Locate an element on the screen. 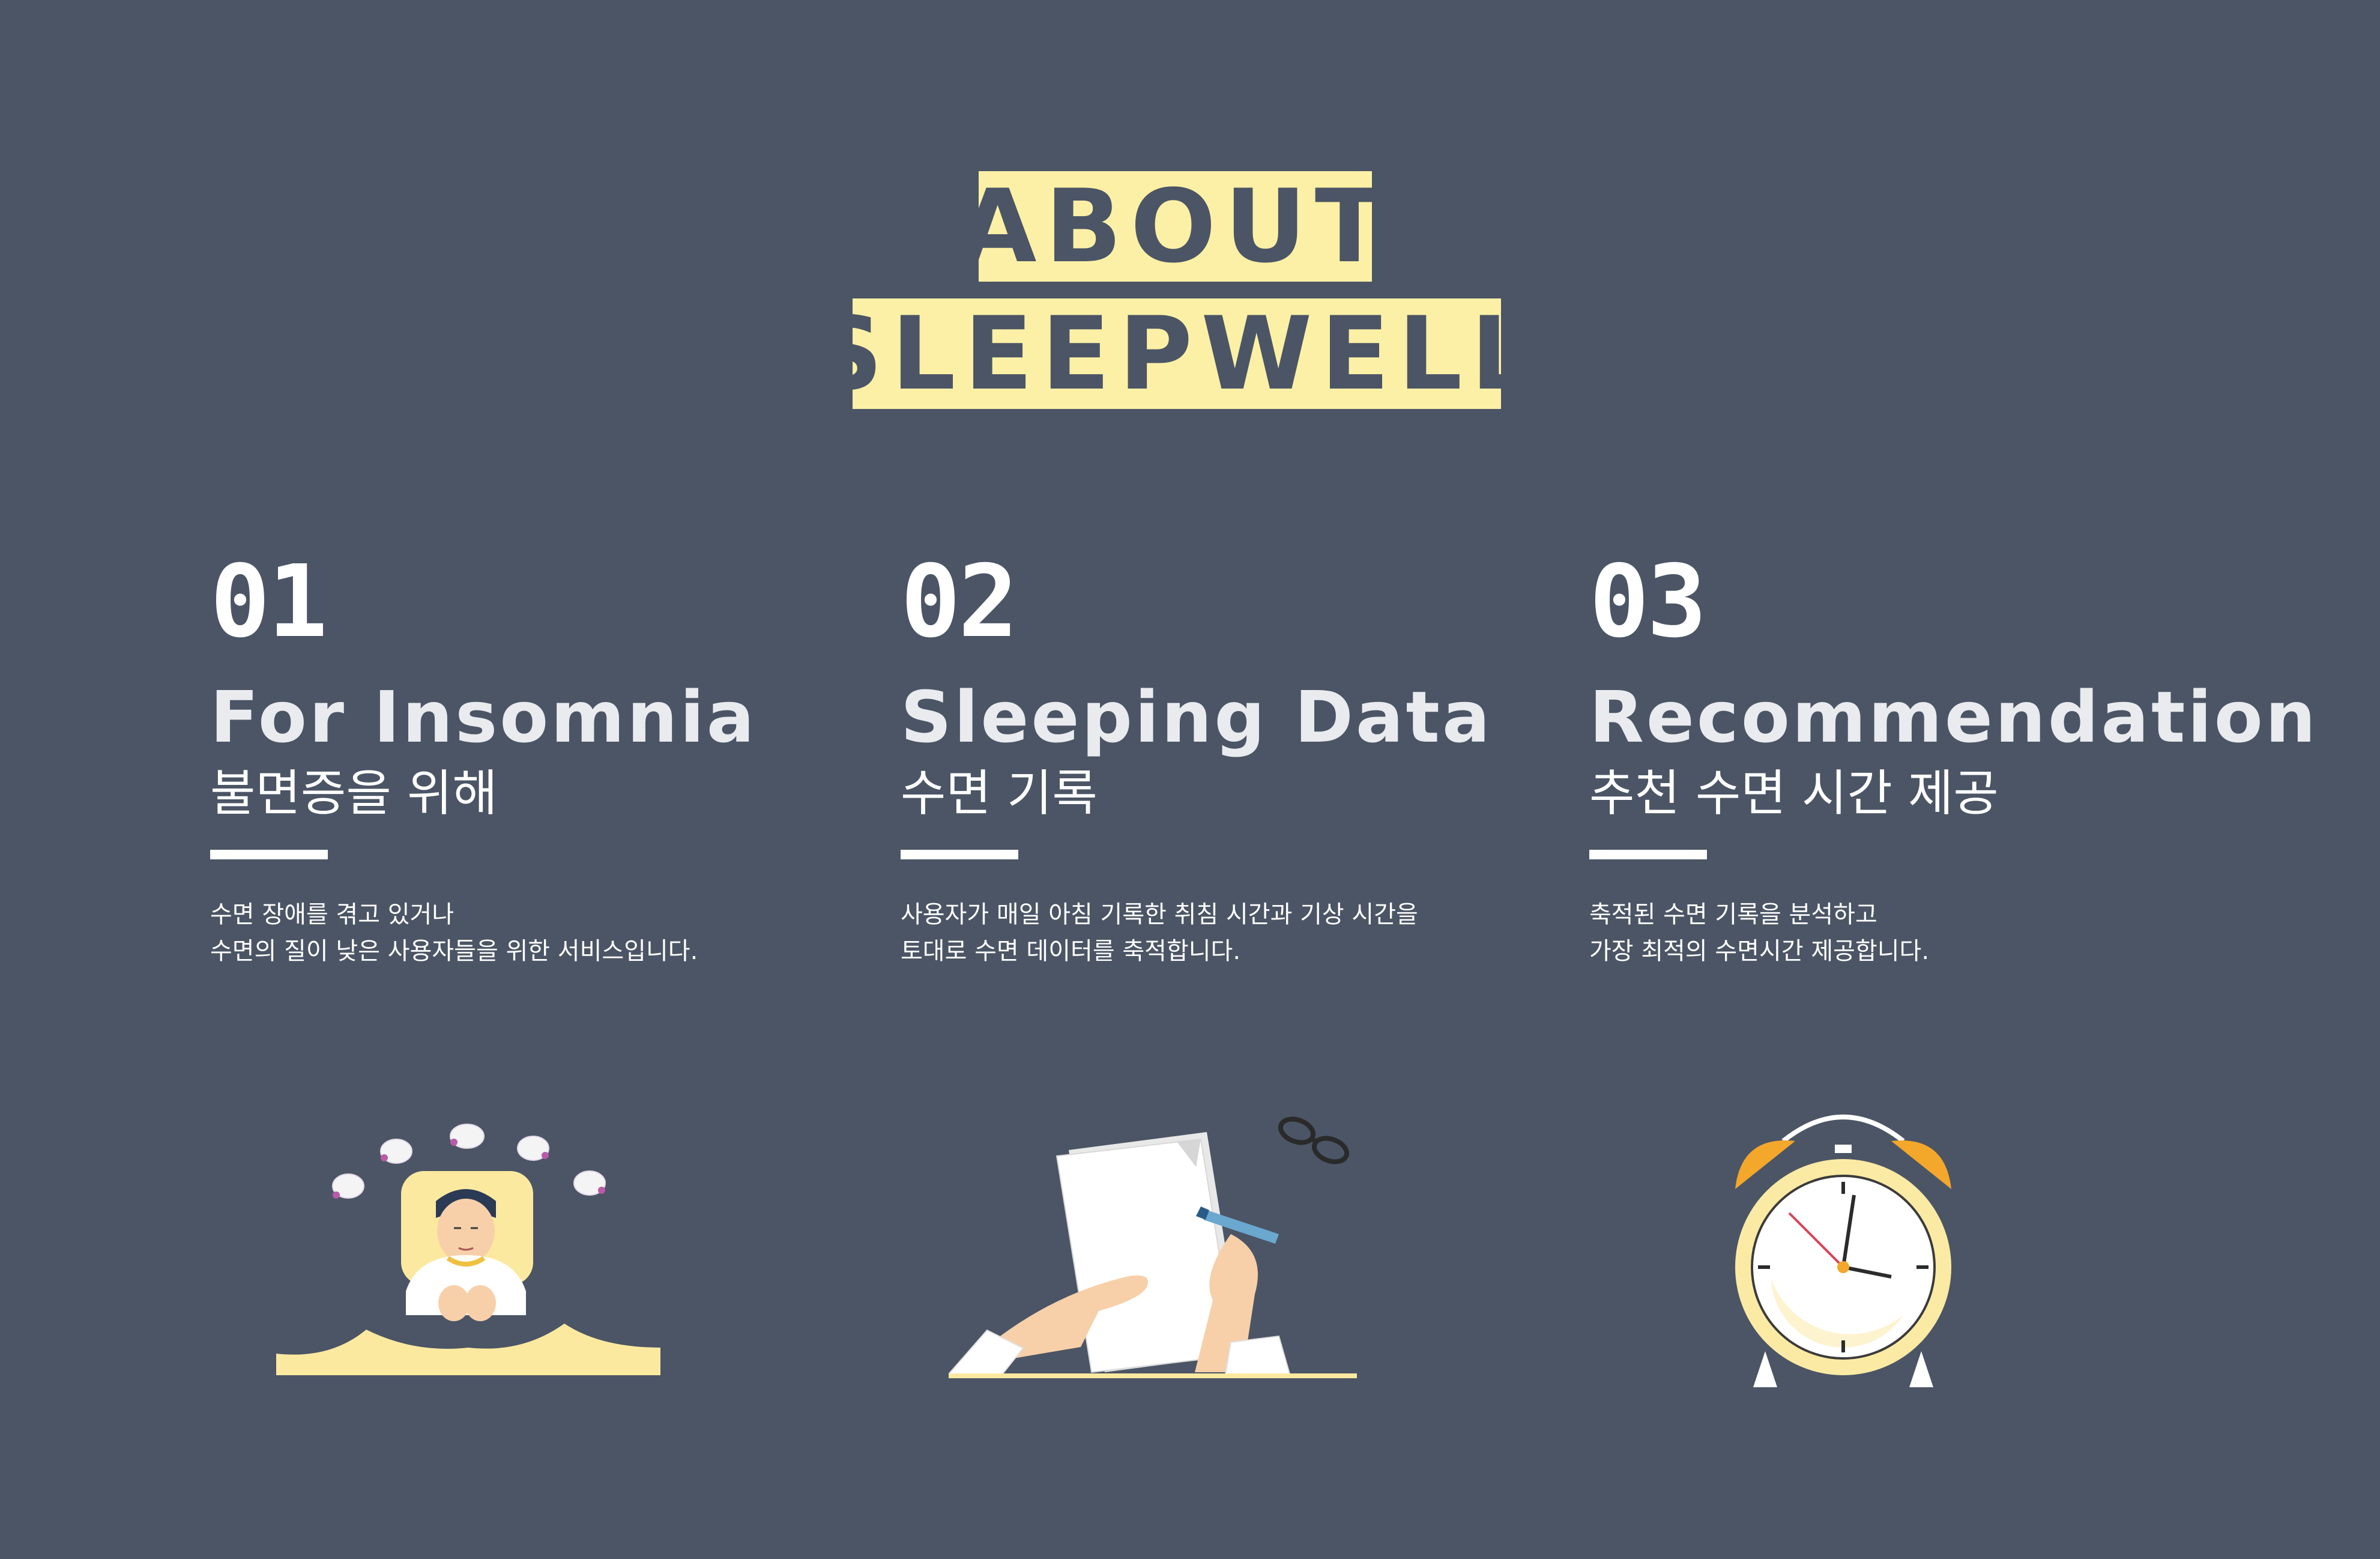 This screenshot has height=1559, width=2380. description-line: 토대로 수면 데이터를 축적합니다. is located at coordinates (1071, 951).